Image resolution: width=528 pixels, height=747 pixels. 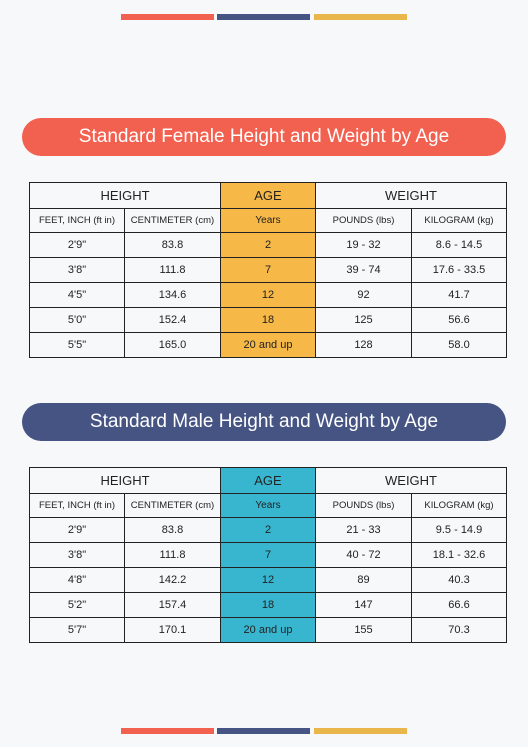 I want to click on pounds-cell: 21 - 33, so click(x=363, y=530).